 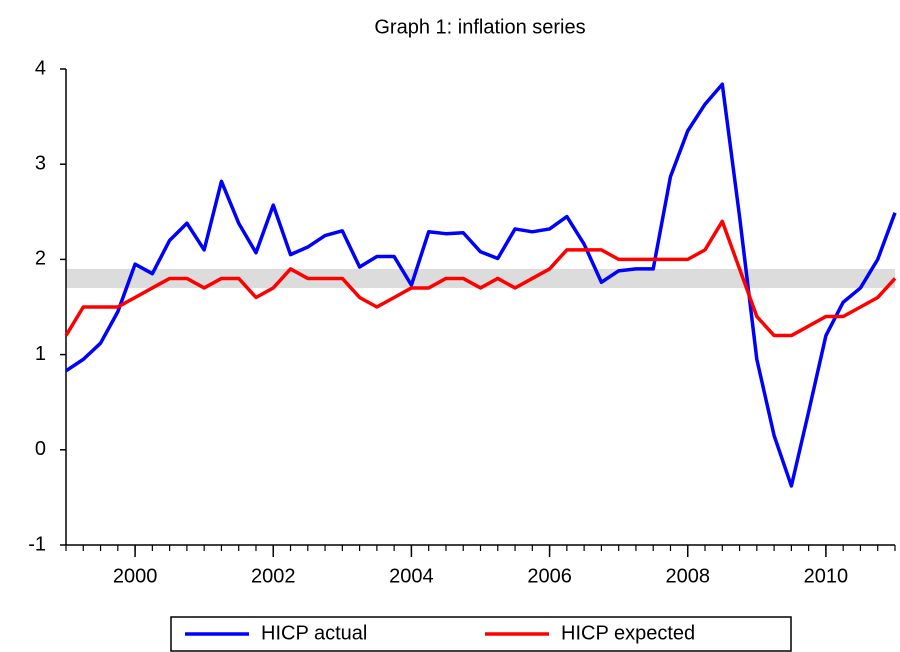 What do you see at coordinates (40, 354) in the screenshot?
I see `y-tick-label: 1` at bounding box center [40, 354].